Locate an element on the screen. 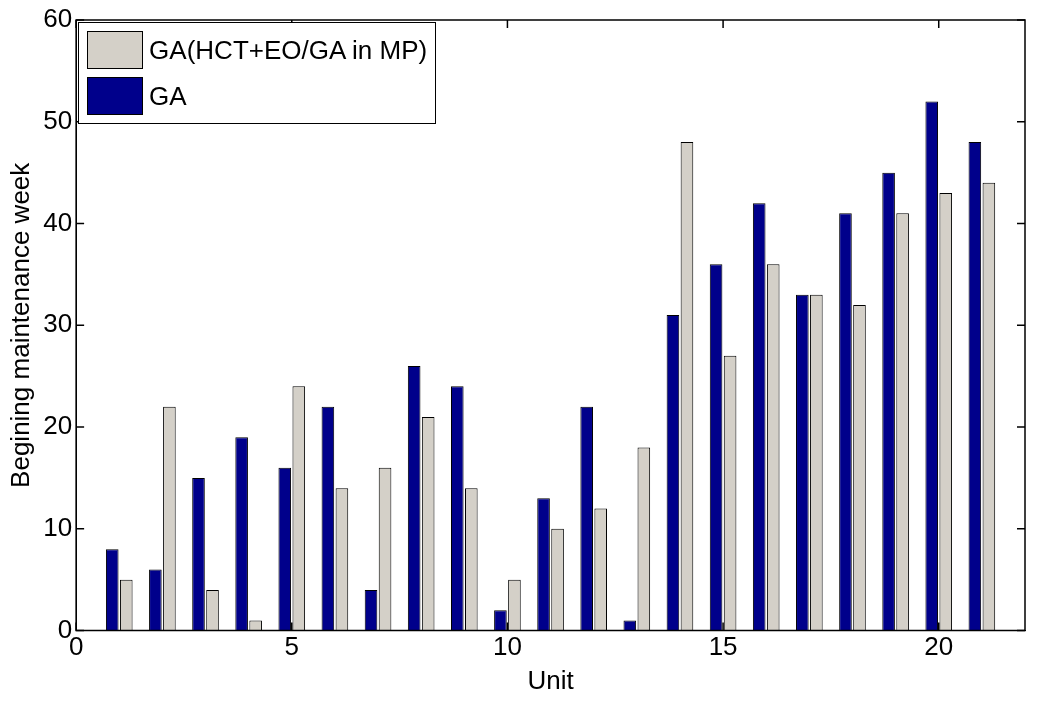 The image size is (1045, 701). y-tick-label: 20 is located at coordinates (58, 425).